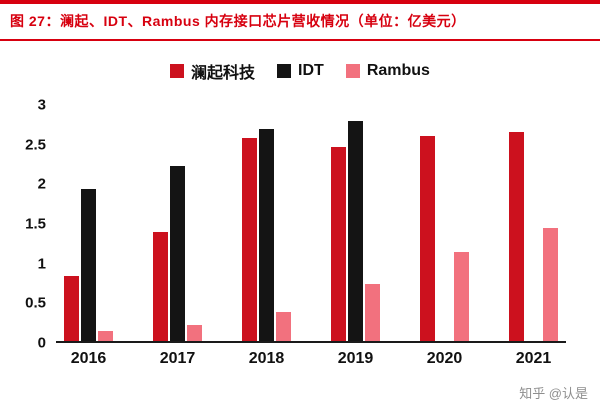 This screenshot has height=408, width=600. Describe the element at coordinates (160, 286) in the screenshot. I see `bar-澜起科技-2017` at that location.